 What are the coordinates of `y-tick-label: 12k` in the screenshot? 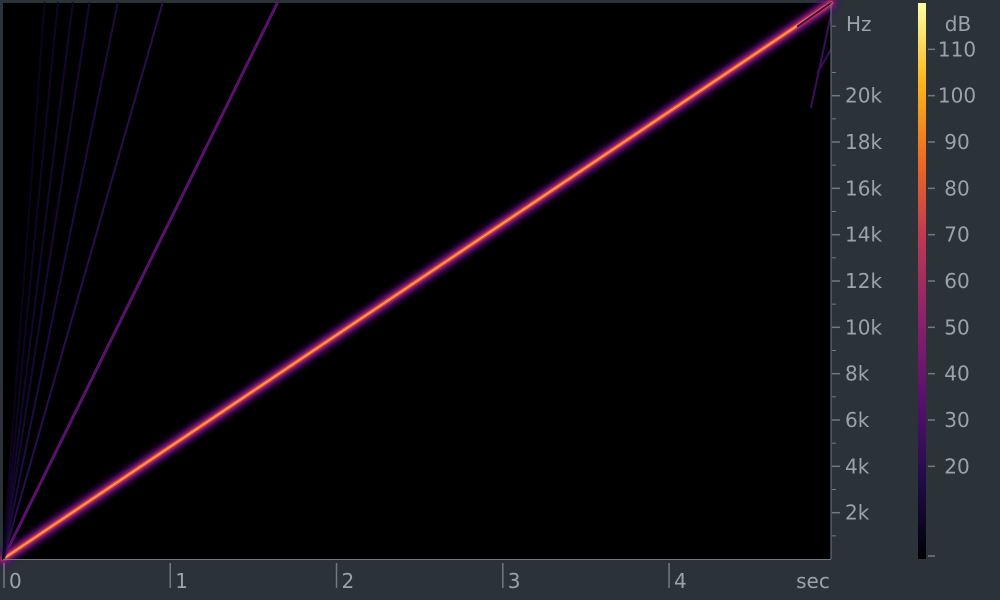 It's located at (863, 281).